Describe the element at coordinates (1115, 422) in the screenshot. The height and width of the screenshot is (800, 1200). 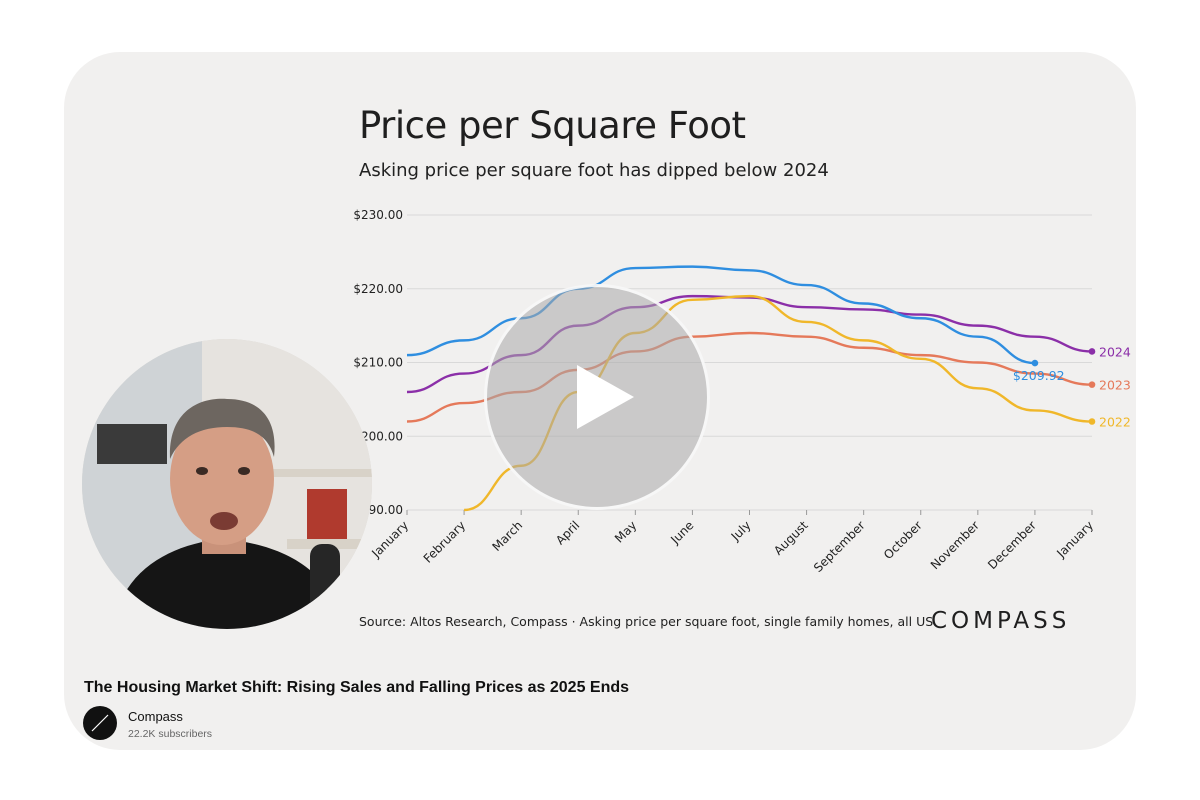
I see `series-end-label: 2022` at that location.